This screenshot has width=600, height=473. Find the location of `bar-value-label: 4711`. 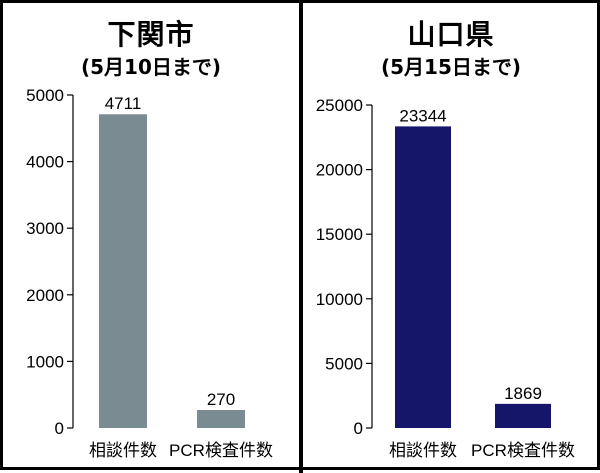

bar-value-label: 4711 is located at coordinates (123, 103).